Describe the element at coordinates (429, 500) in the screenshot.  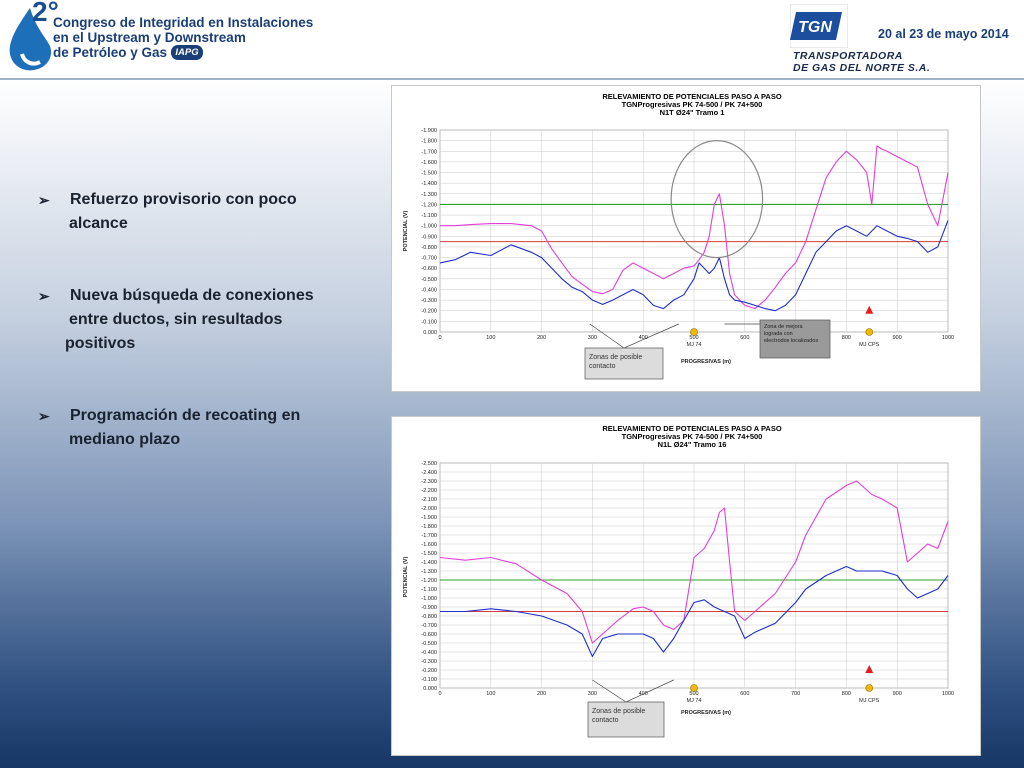
I see `y-tick-label: -2.100` at that location.